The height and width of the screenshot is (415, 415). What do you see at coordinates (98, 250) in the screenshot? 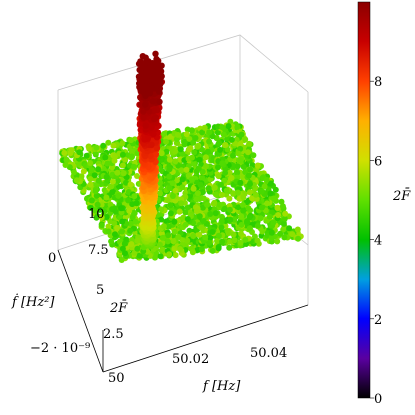
I see `z-tick-7.5: 7.5` at bounding box center [98, 250].